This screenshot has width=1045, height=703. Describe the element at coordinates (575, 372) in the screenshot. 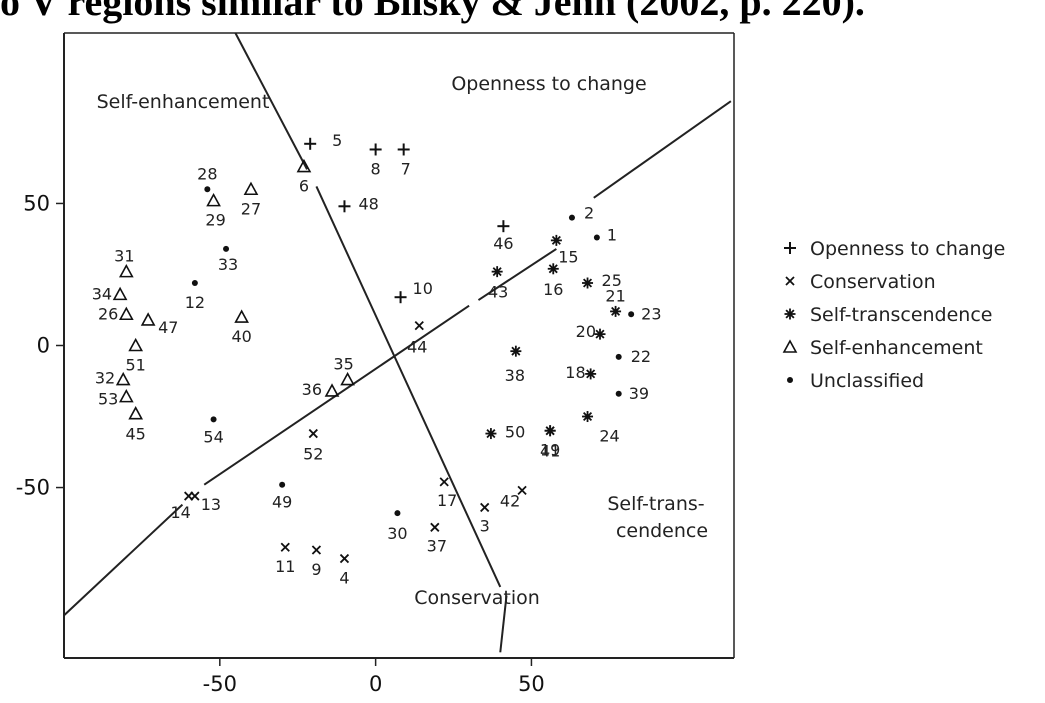

I see `point-label: 18` at that location.